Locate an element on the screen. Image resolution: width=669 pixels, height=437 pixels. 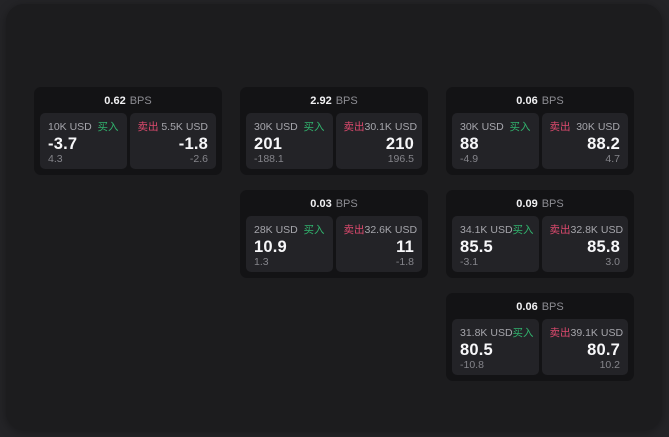
buy-sub-value: -3.1 is located at coordinates (469, 261).